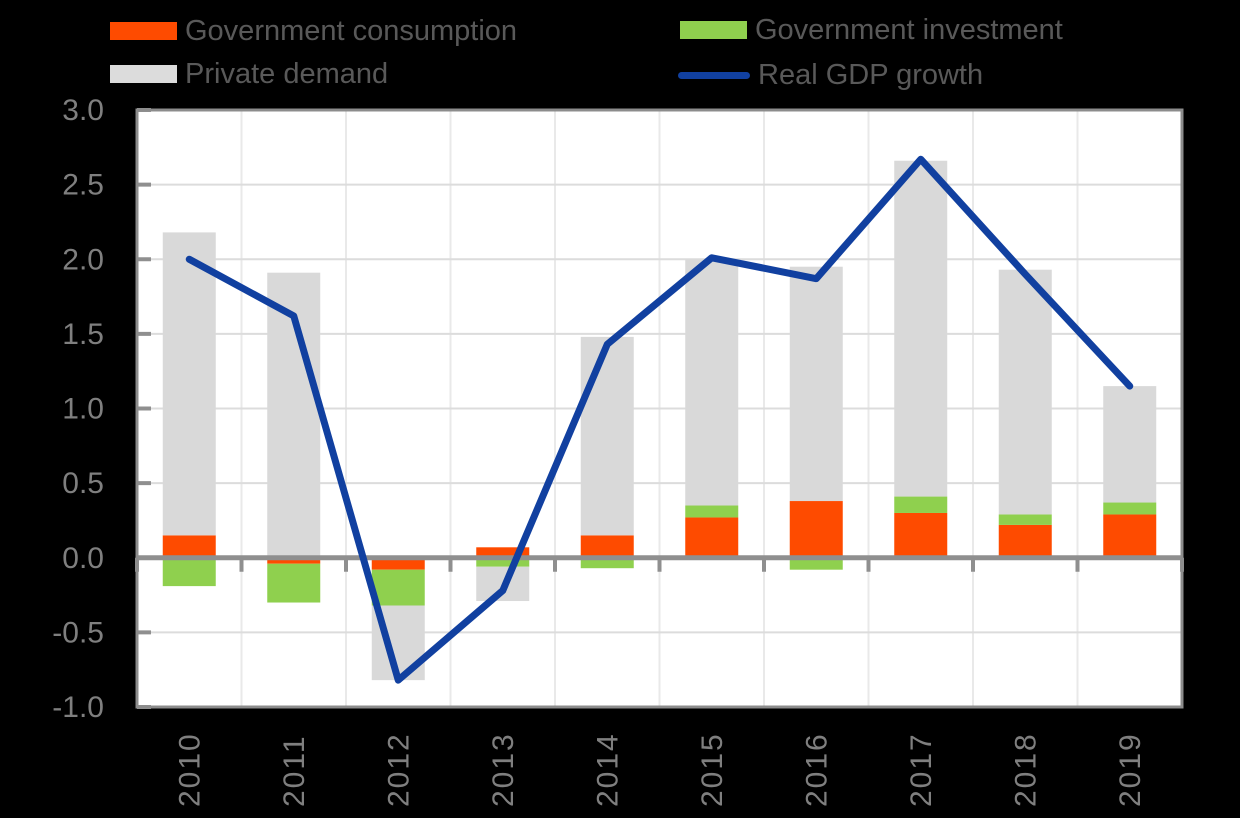  What do you see at coordinates (712, 511) in the screenshot?
I see `bar-2015-government-investment` at bounding box center [712, 511].